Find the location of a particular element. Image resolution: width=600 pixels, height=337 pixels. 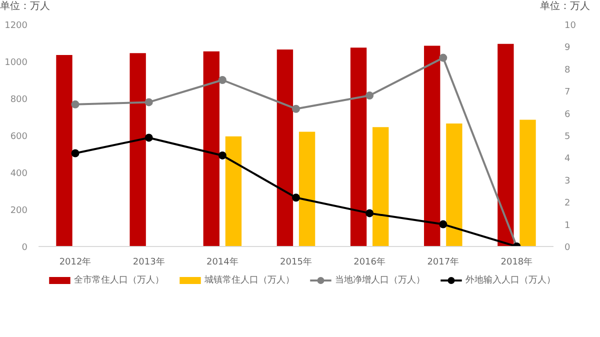

y2-tick-label: 0 is located at coordinates (567, 248).